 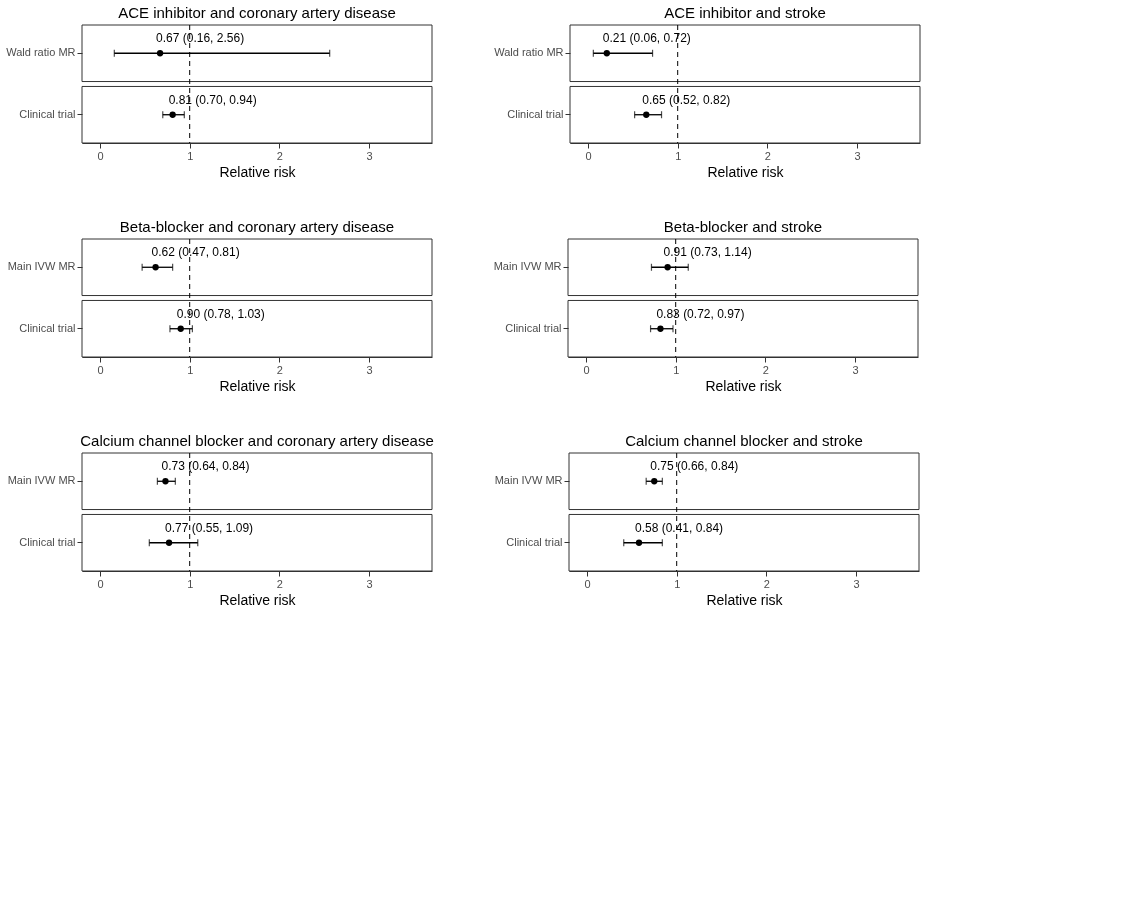 What do you see at coordinates (679, 527) in the screenshot?
I see `data-label: 0.58 (0.41, 0.84)` at bounding box center [679, 527].